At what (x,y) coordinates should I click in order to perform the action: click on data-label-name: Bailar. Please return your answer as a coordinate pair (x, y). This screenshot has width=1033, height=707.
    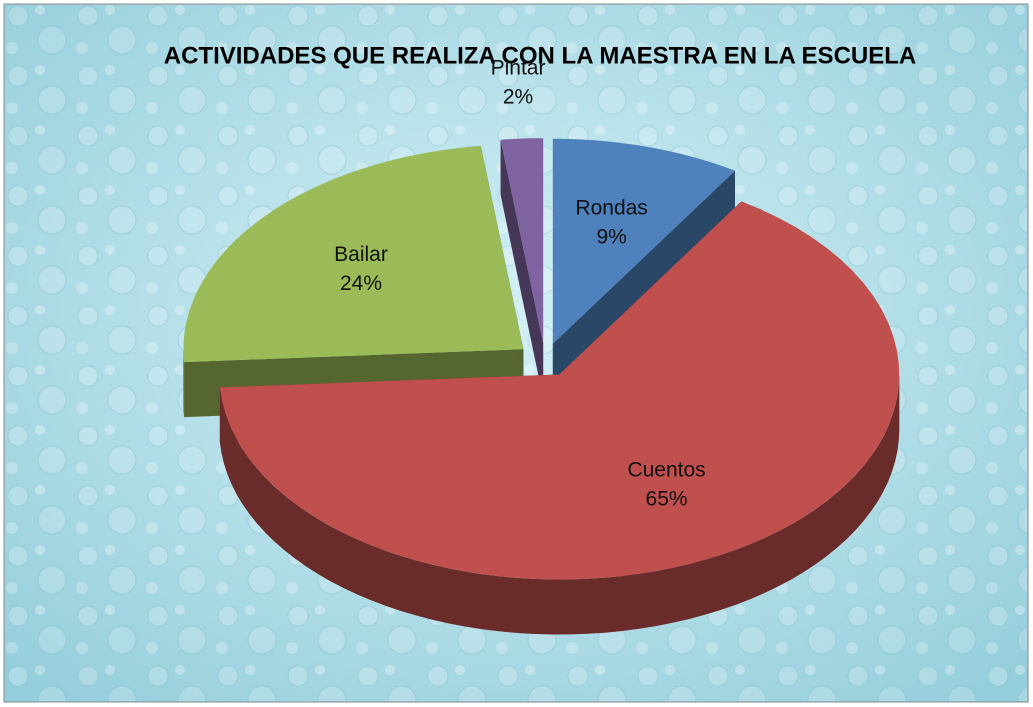
    Looking at the image, I should click on (361, 254).